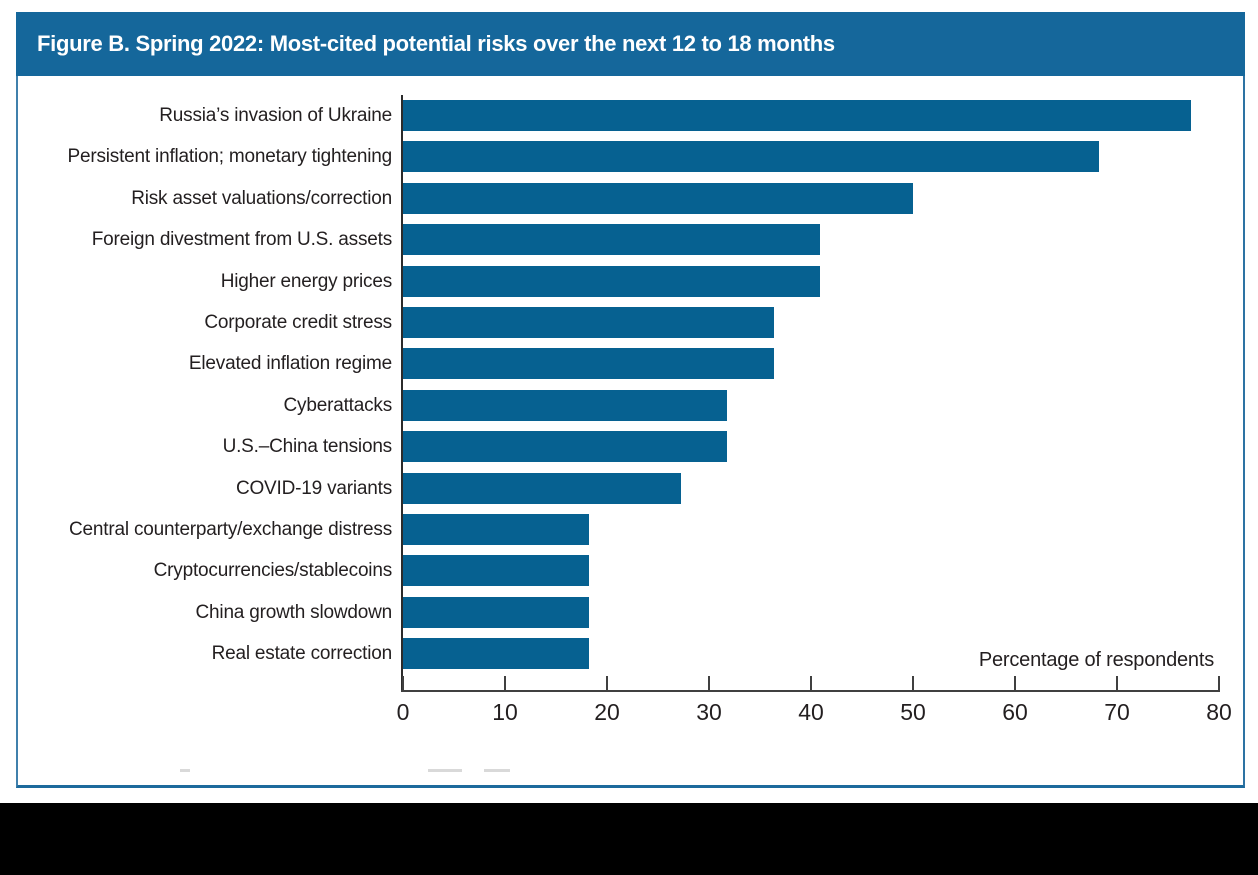 The image size is (1258, 875). What do you see at coordinates (290, 364) in the screenshot?
I see `bar-label: Elevated inflation regime` at bounding box center [290, 364].